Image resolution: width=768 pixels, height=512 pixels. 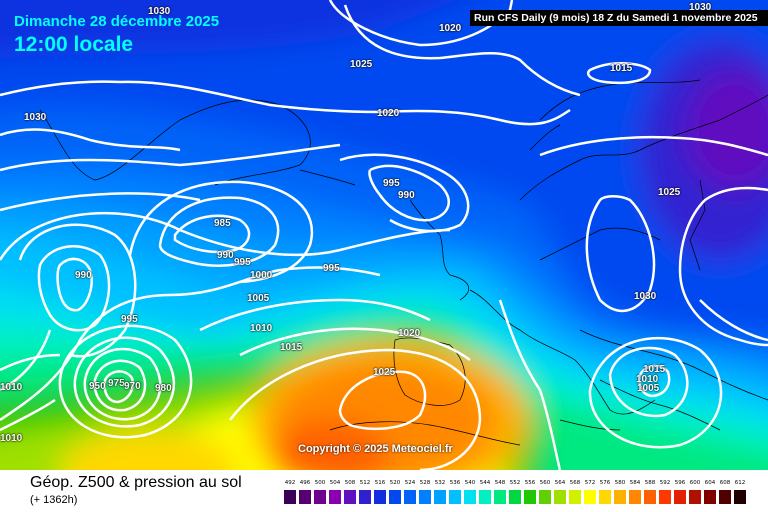 What do you see at coordinates (500, 483) in the screenshot?
I see `legend-value: 548` at bounding box center [500, 483].